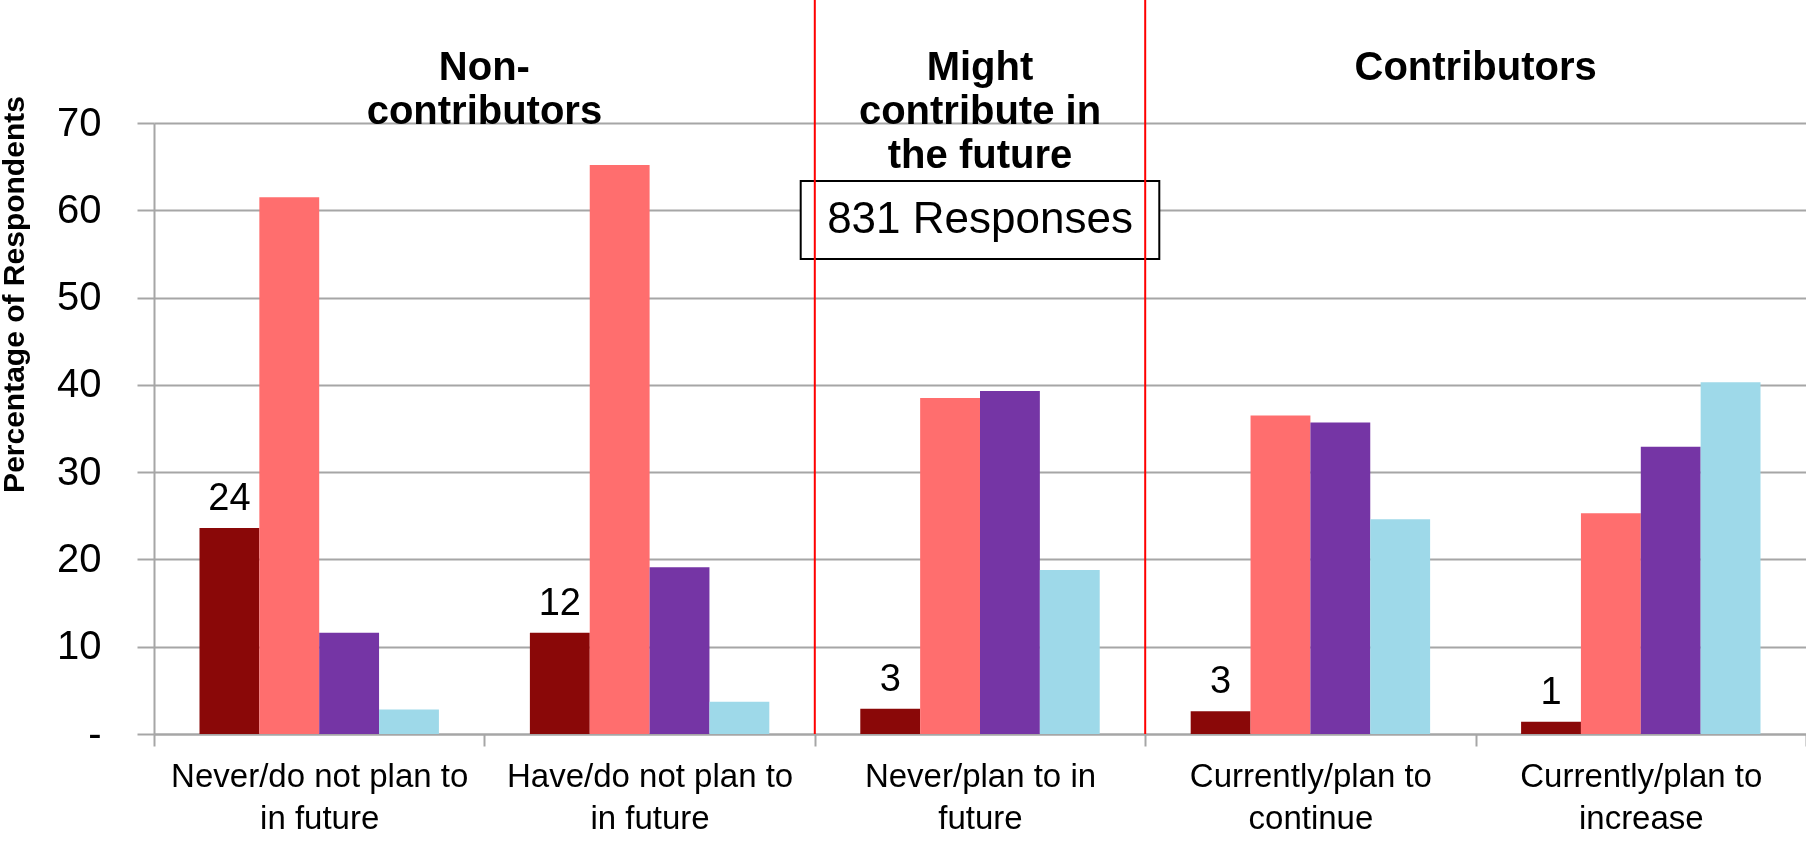 The height and width of the screenshot is (850, 1806). What do you see at coordinates (320, 796) in the screenshot?
I see `x-tick-label: Never/do not plan to in future` at bounding box center [320, 796].